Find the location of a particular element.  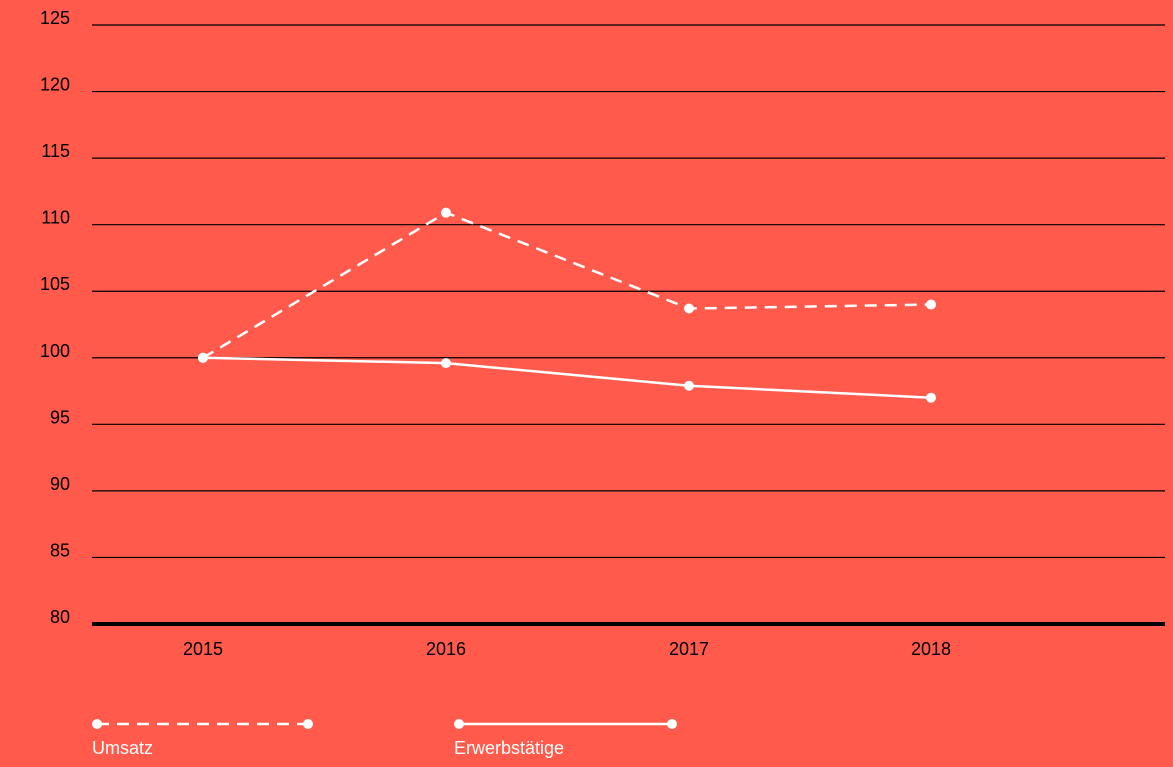

x-tick-label: 2018 is located at coordinates (931, 649).